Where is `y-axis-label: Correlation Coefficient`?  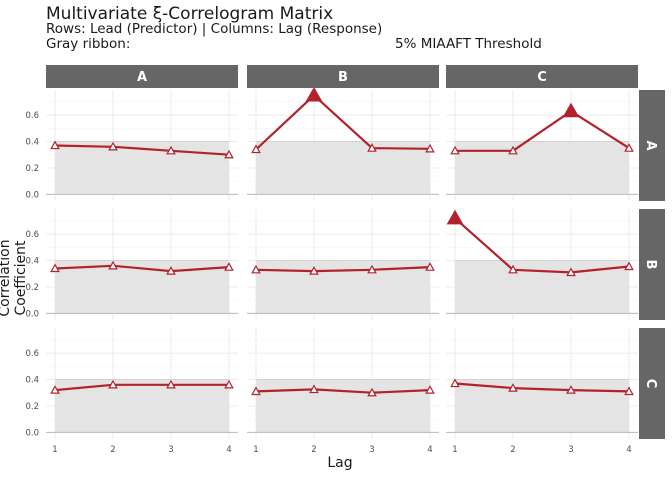 y-axis-label: Correlation Coefficient is located at coordinates (14, 278).